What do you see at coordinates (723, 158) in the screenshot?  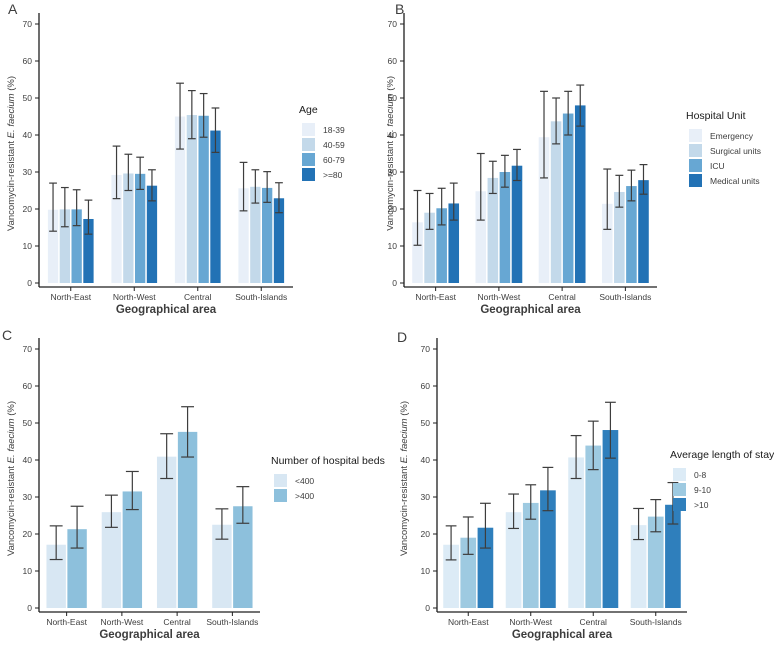 I see `legend-items: Emergency Surgical units ICU Medical units` at bounding box center [723, 158].